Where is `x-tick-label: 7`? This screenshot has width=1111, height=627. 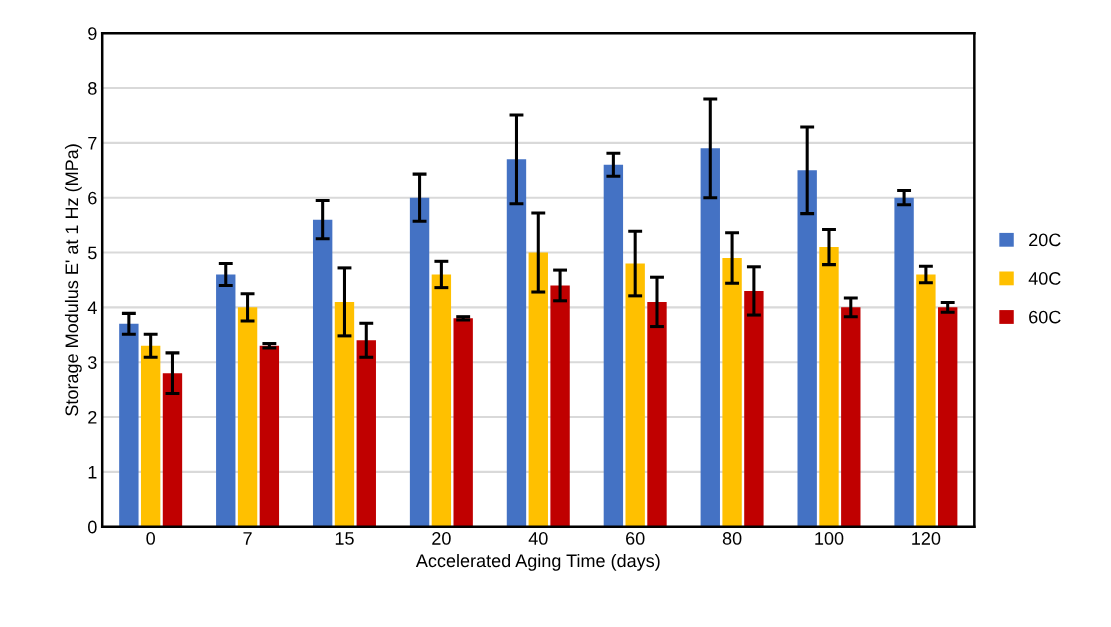 x-tick-label: 7 is located at coordinates (247, 538).